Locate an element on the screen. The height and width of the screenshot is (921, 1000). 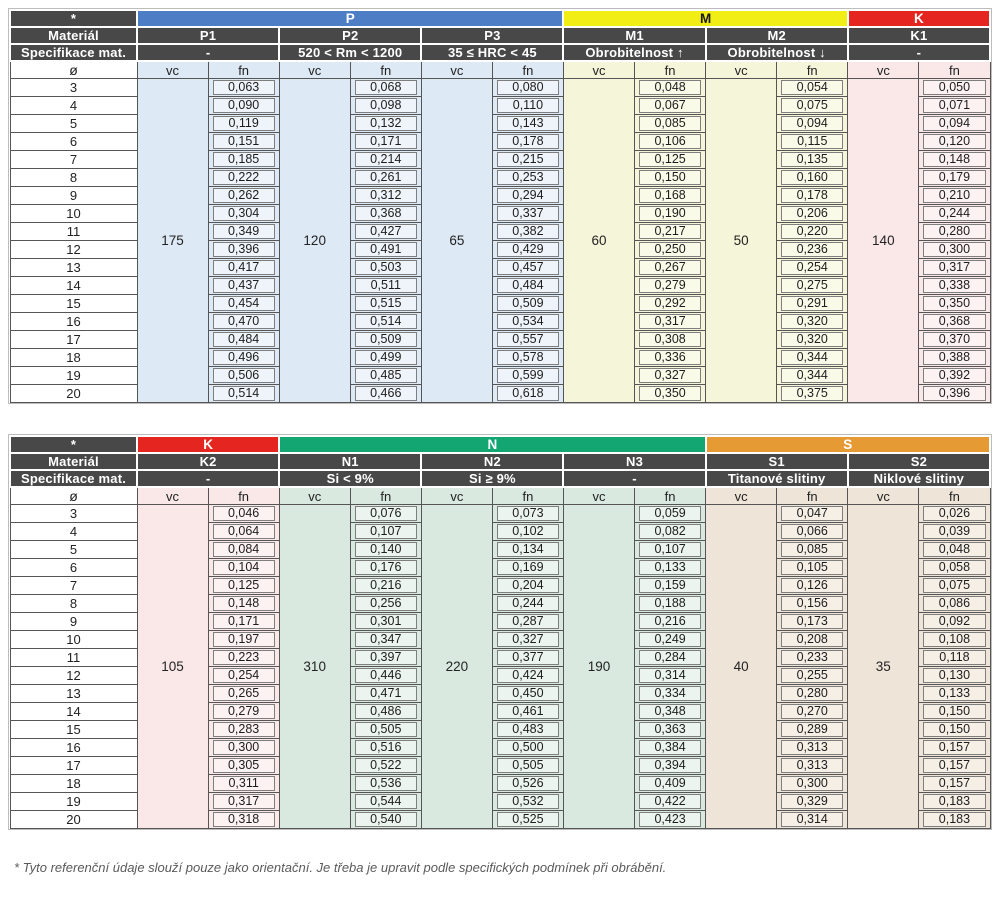
fn-cell-K2: 0,318 is located at coordinates (243, 819).